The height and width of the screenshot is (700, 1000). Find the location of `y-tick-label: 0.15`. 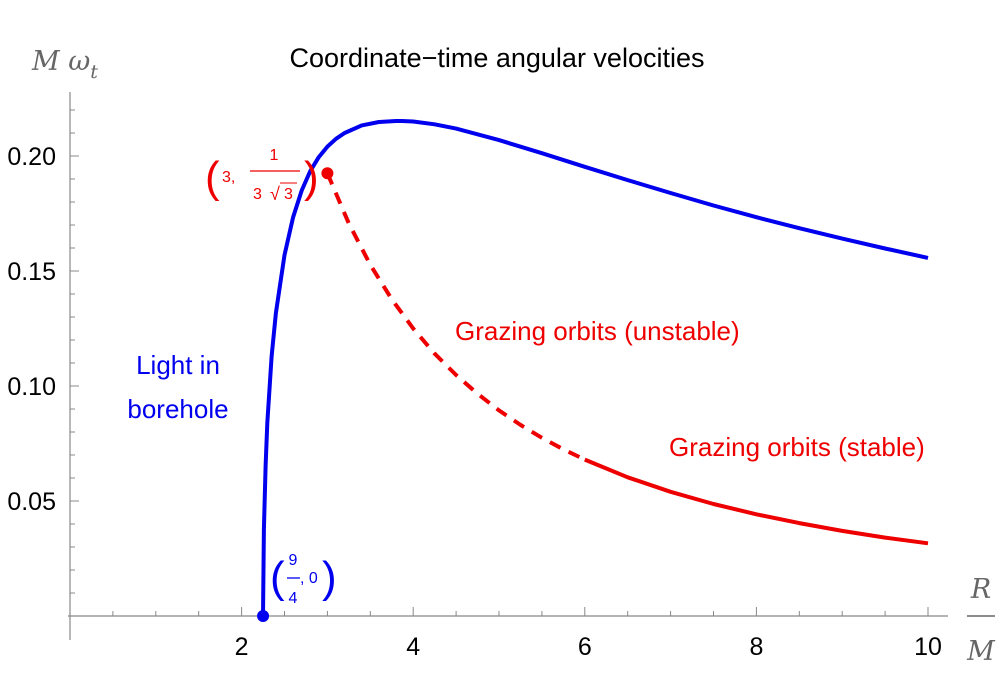

y-tick-label: 0.15 is located at coordinates (31, 272).